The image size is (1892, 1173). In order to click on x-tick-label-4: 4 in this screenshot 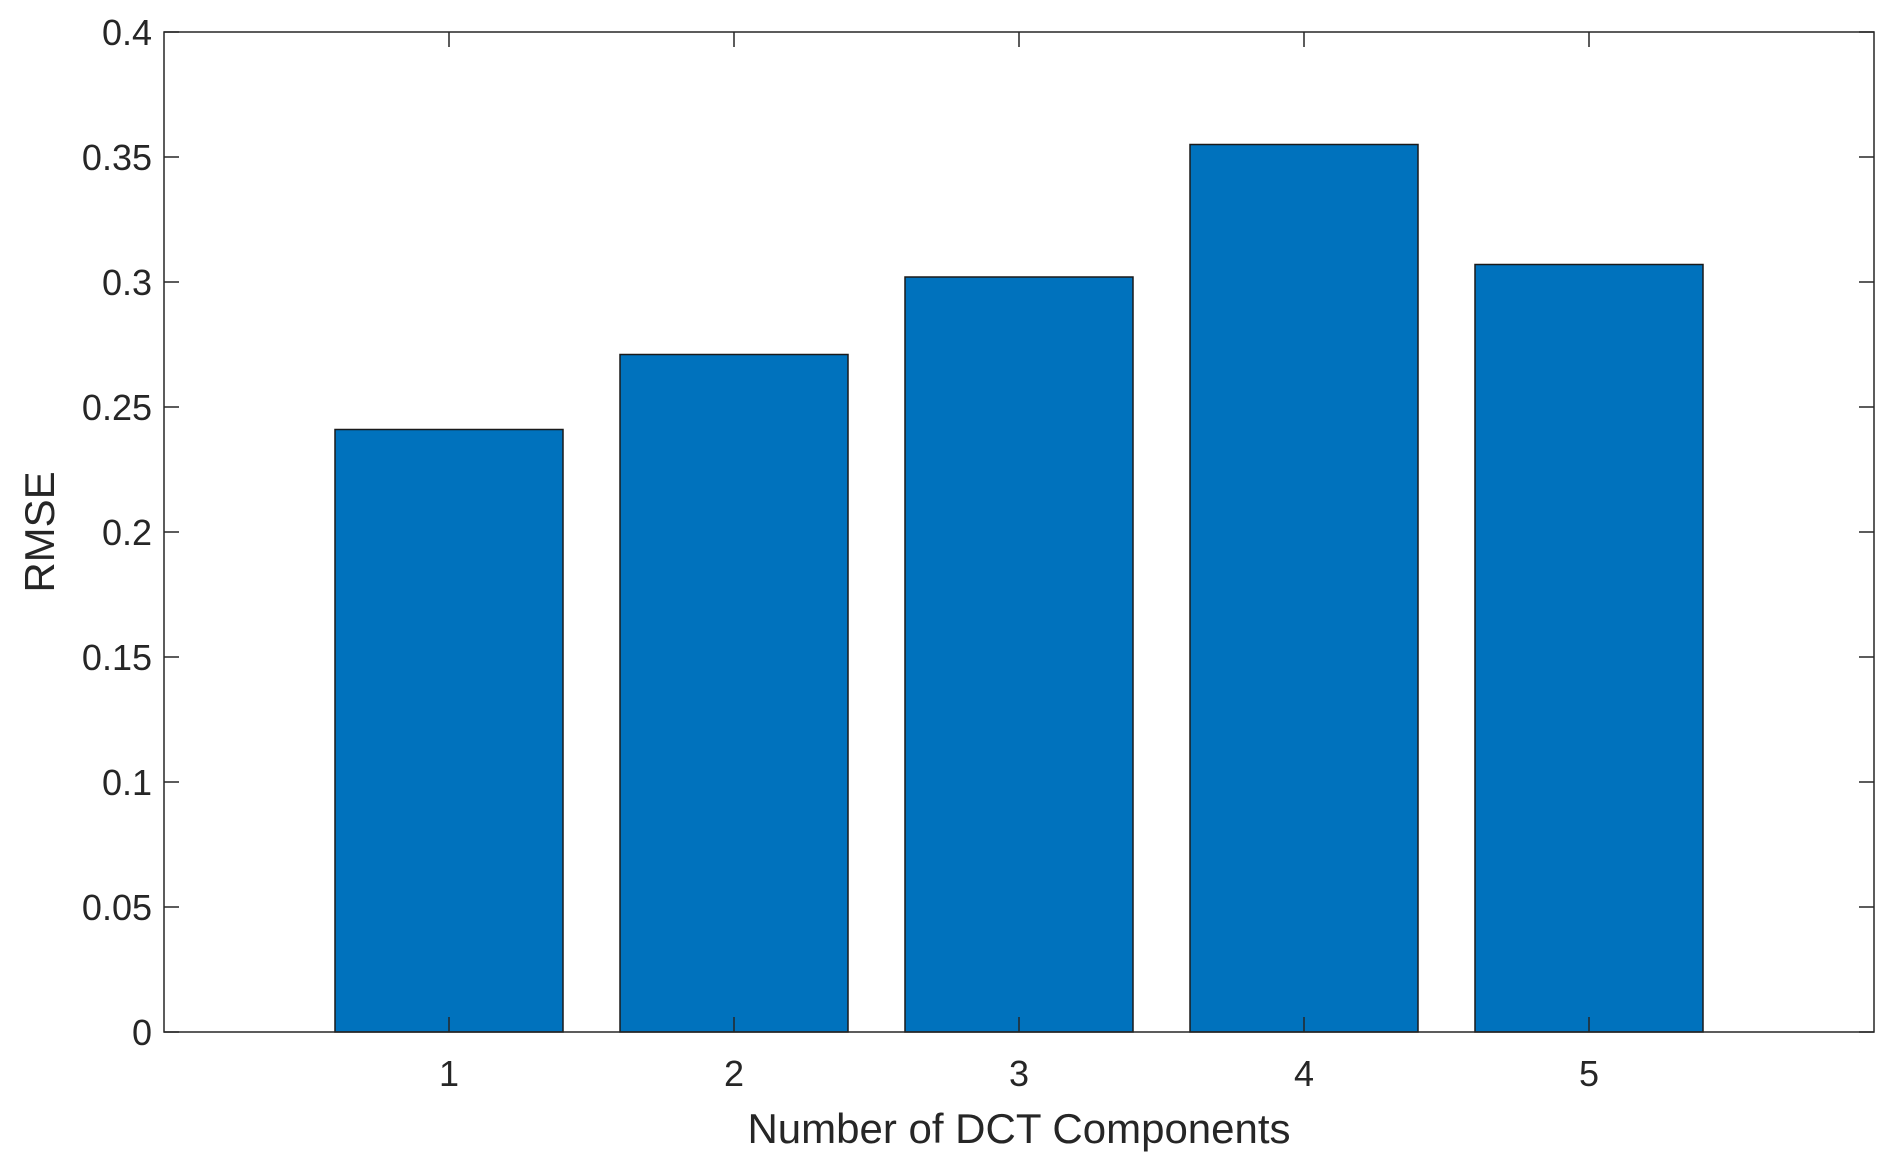, I will do `click(1304, 1073)`.